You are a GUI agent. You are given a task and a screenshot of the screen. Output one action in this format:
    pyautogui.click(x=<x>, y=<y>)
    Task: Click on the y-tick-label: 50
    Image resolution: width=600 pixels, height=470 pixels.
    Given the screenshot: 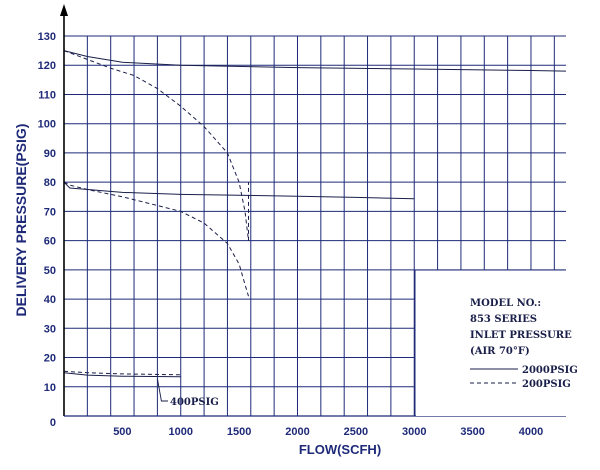 What is the action you would take?
    pyautogui.click(x=50, y=271)
    